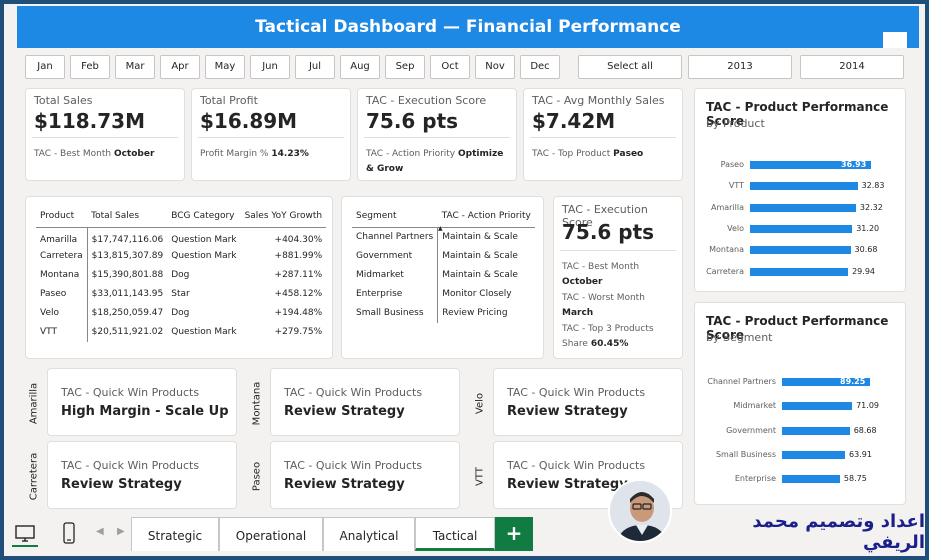 This screenshot has width=929, height=560. Describe the element at coordinates (34, 403) in the screenshot. I see `quick-win-product-name: Amarilla` at that location.